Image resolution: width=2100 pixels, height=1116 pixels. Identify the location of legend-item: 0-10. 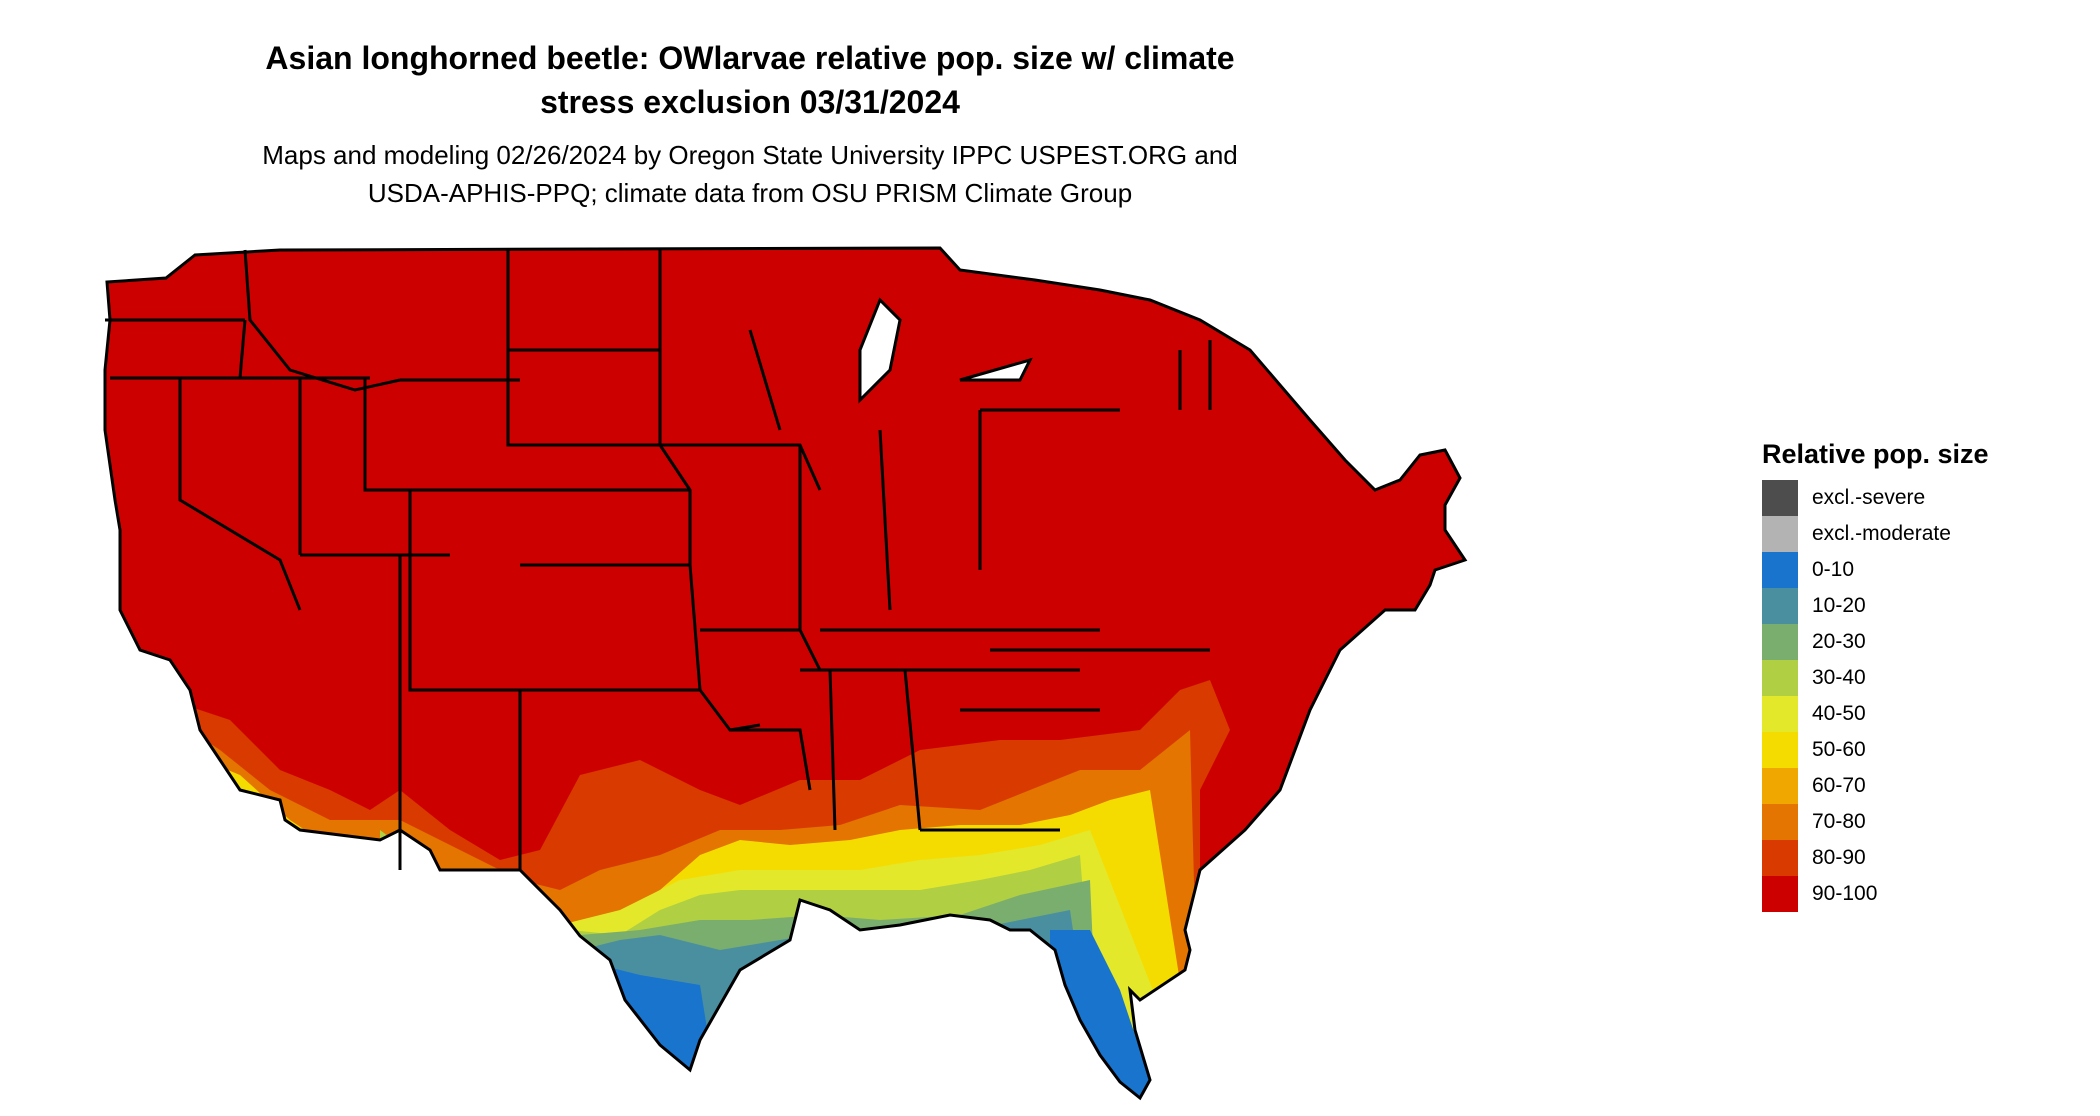
(1922, 570).